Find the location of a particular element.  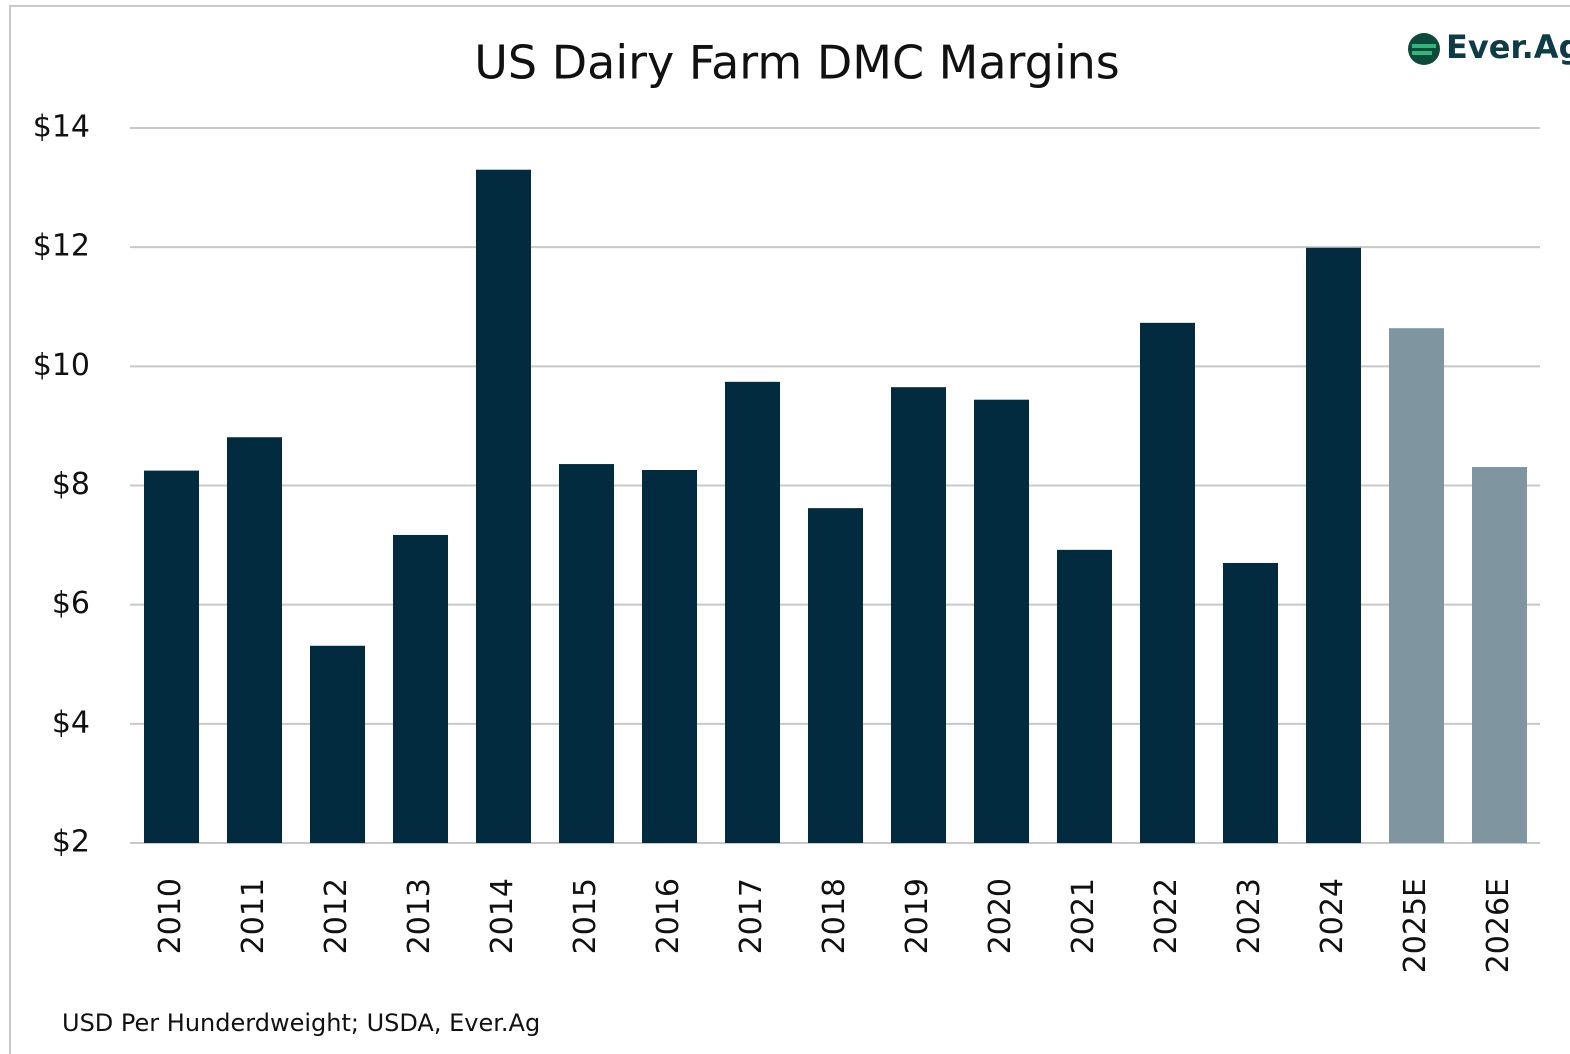

x-tick-label: 2016 is located at coordinates (668, 916).